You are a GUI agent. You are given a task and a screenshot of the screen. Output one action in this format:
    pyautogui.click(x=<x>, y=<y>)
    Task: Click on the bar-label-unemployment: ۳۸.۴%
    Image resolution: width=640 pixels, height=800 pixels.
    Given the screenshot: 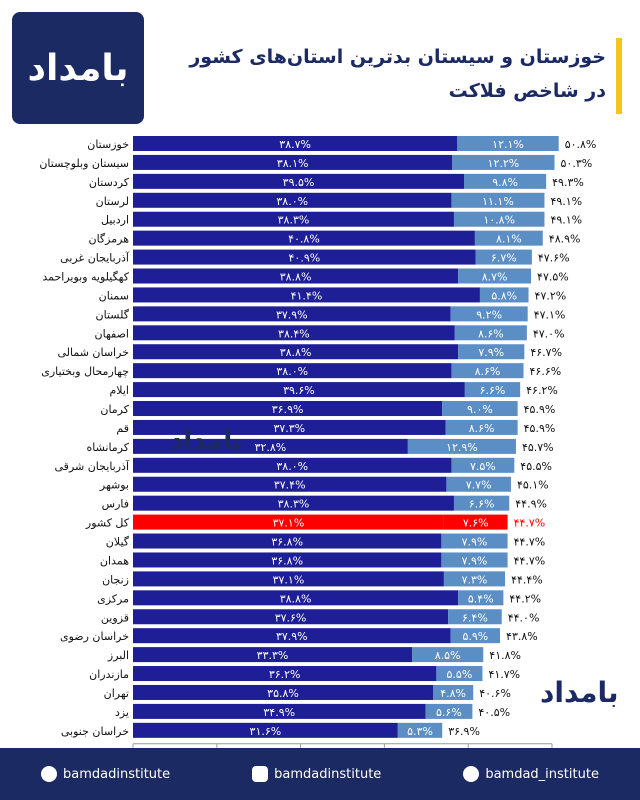 What is the action you would take?
    pyautogui.click(x=294, y=333)
    